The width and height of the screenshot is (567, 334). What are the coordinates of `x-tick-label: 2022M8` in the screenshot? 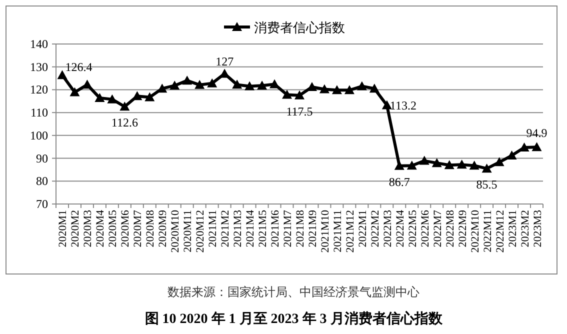 It's located at (450, 229).